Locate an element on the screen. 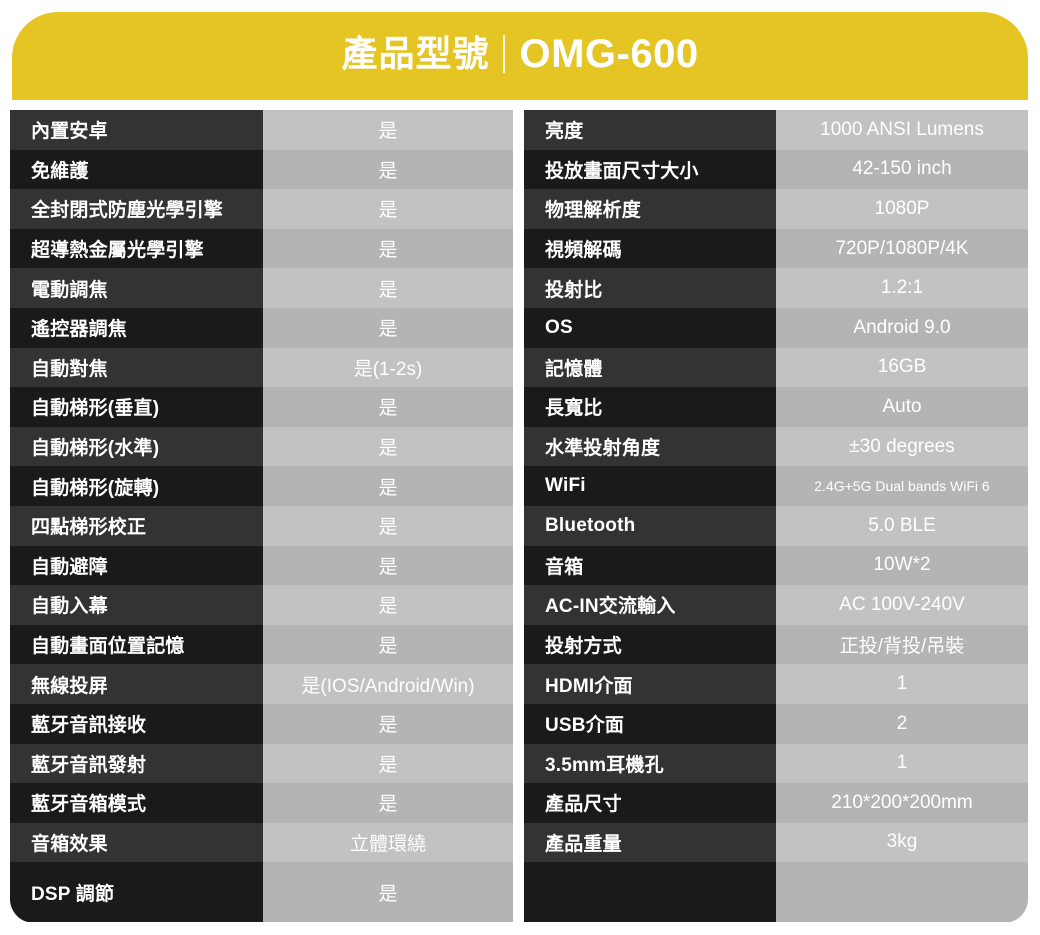 The width and height of the screenshot is (1040, 935). table-row: 音箱 10W*2 is located at coordinates (776, 565).